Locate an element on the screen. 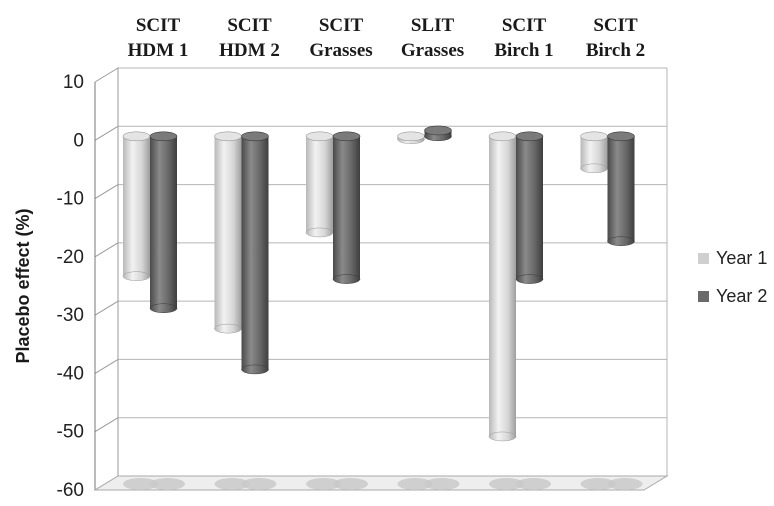 This screenshot has height=506, width=774. category-label-line: Birch 2 is located at coordinates (615, 50).